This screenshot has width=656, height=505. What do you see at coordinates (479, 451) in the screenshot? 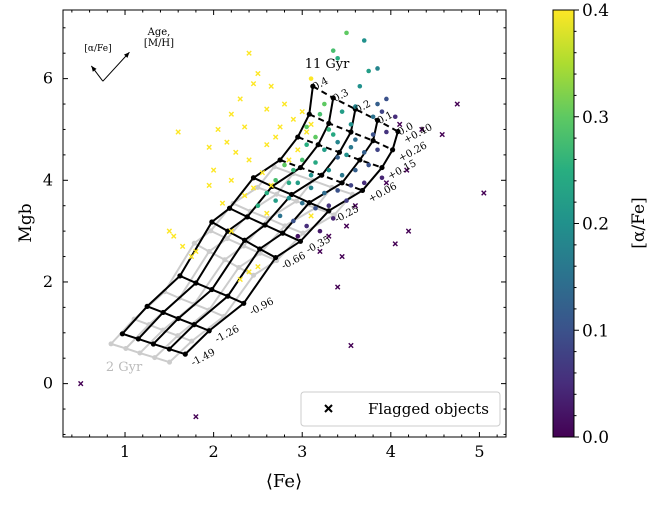
I see `x-tick-label: 5` at bounding box center [479, 451].